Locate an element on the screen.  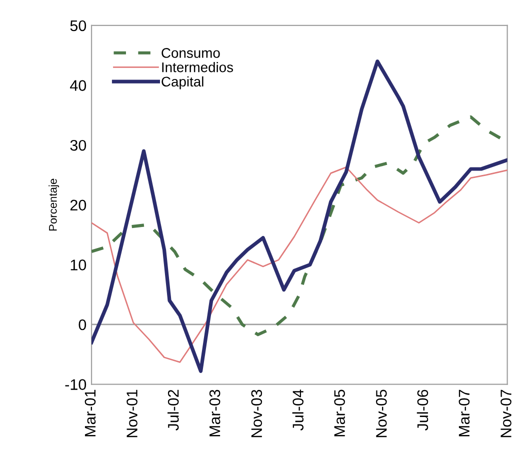
x-tick-label: Jul-06 is located at coordinates (422, 410).